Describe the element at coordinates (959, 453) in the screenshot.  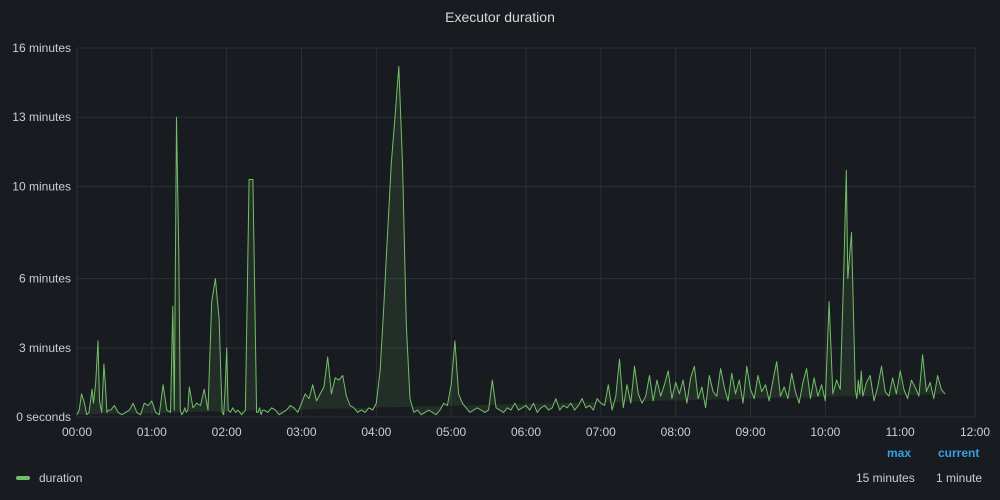
I see `legend-header-current: current` at that location.